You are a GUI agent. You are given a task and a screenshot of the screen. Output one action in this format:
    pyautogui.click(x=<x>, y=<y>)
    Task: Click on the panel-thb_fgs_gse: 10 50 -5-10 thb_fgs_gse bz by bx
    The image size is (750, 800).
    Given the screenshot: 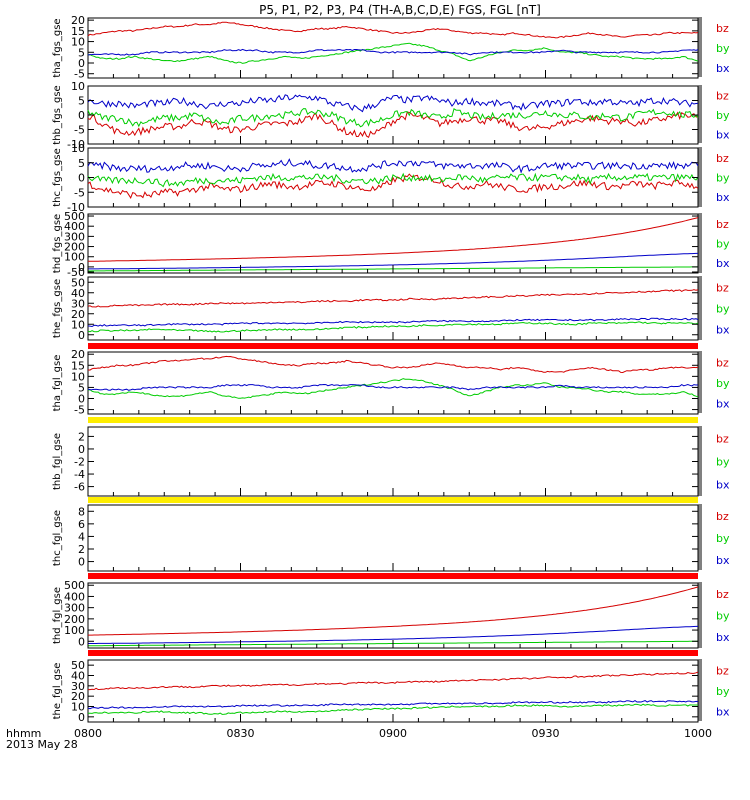 What is the action you would take?
    pyautogui.click(x=391, y=115)
    